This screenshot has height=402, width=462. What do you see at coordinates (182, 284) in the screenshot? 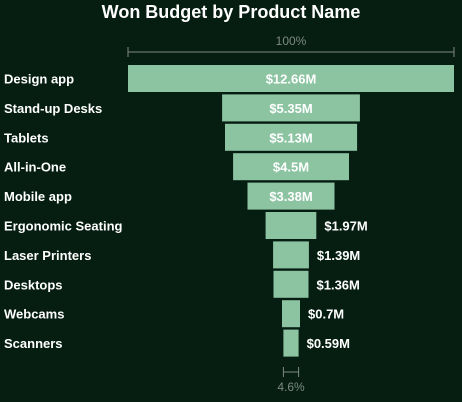
I see `funnel-row: Desktops $1.36M` at bounding box center [182, 284].